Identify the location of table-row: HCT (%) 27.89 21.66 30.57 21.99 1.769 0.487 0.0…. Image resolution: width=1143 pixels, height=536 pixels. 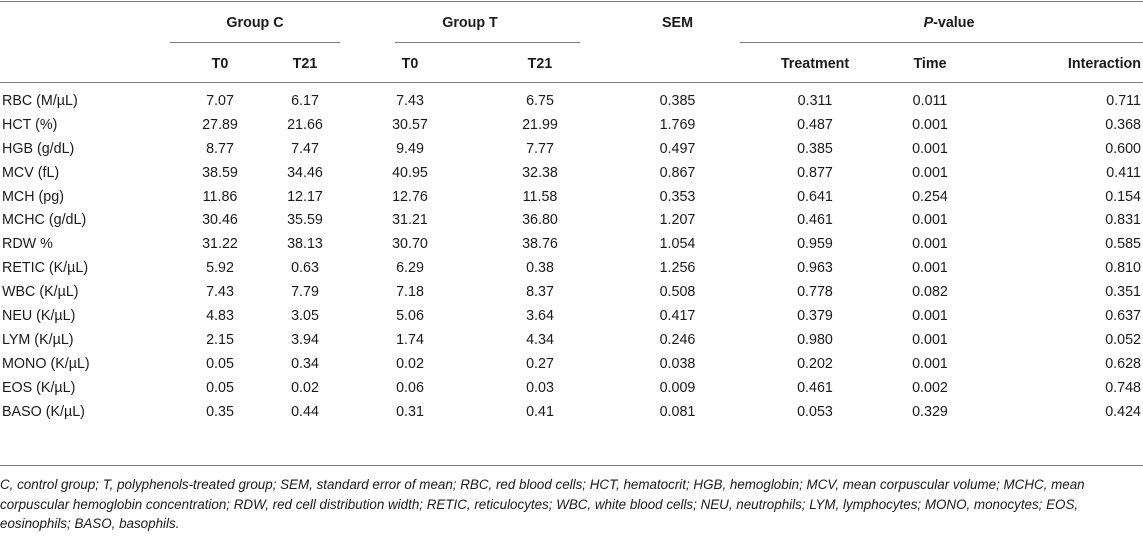
(571, 125).